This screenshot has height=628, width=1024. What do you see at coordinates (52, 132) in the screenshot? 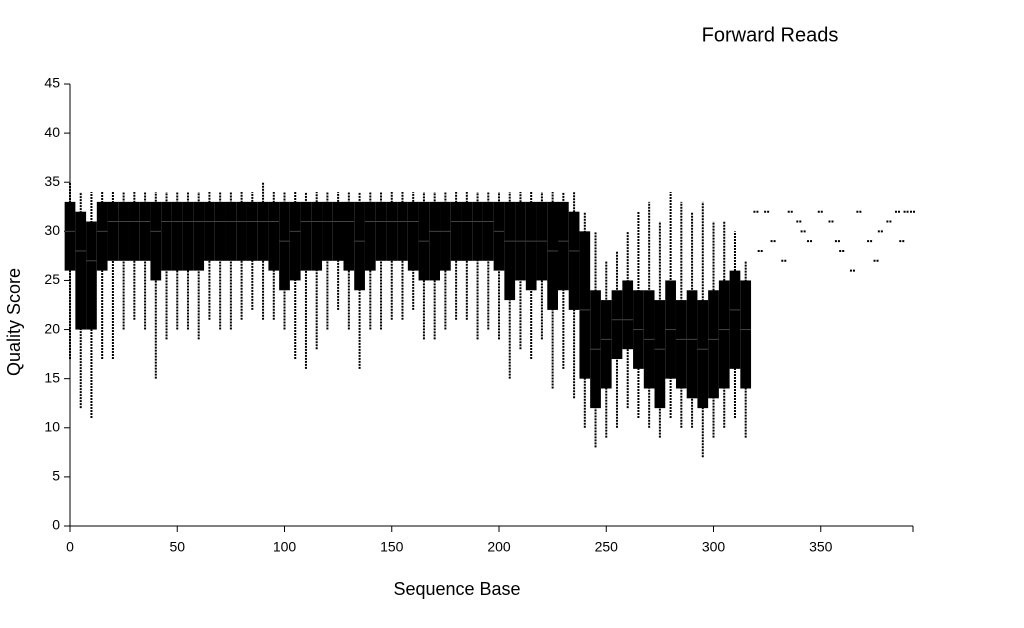
I see `y-tick-label: 40` at bounding box center [52, 132].